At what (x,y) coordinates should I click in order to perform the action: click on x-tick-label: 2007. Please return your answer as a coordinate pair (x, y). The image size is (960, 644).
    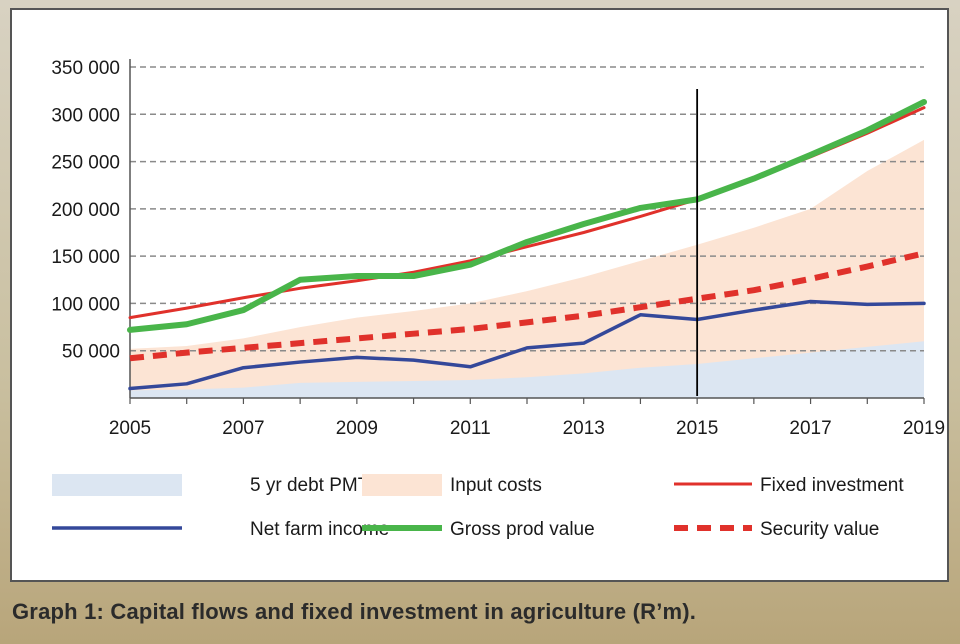
    Looking at the image, I should click on (243, 428).